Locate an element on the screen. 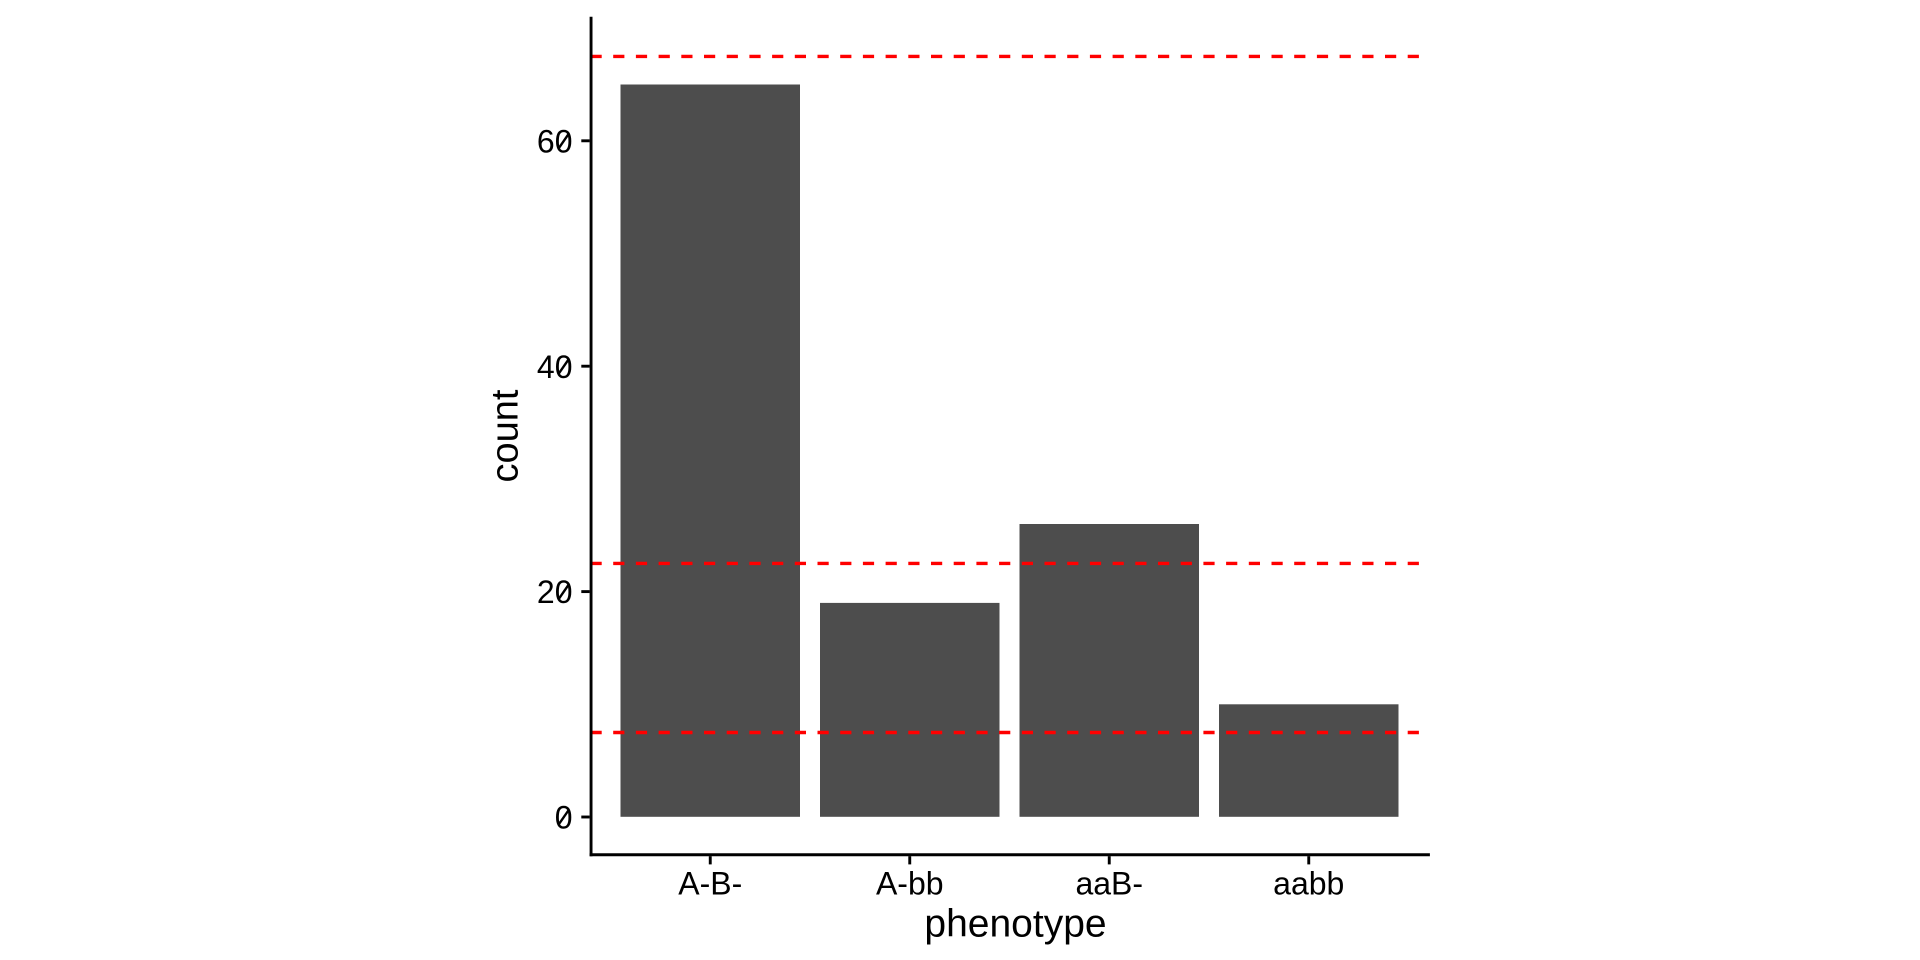  svg-text: aaB- is located at coordinates (1109, 884).